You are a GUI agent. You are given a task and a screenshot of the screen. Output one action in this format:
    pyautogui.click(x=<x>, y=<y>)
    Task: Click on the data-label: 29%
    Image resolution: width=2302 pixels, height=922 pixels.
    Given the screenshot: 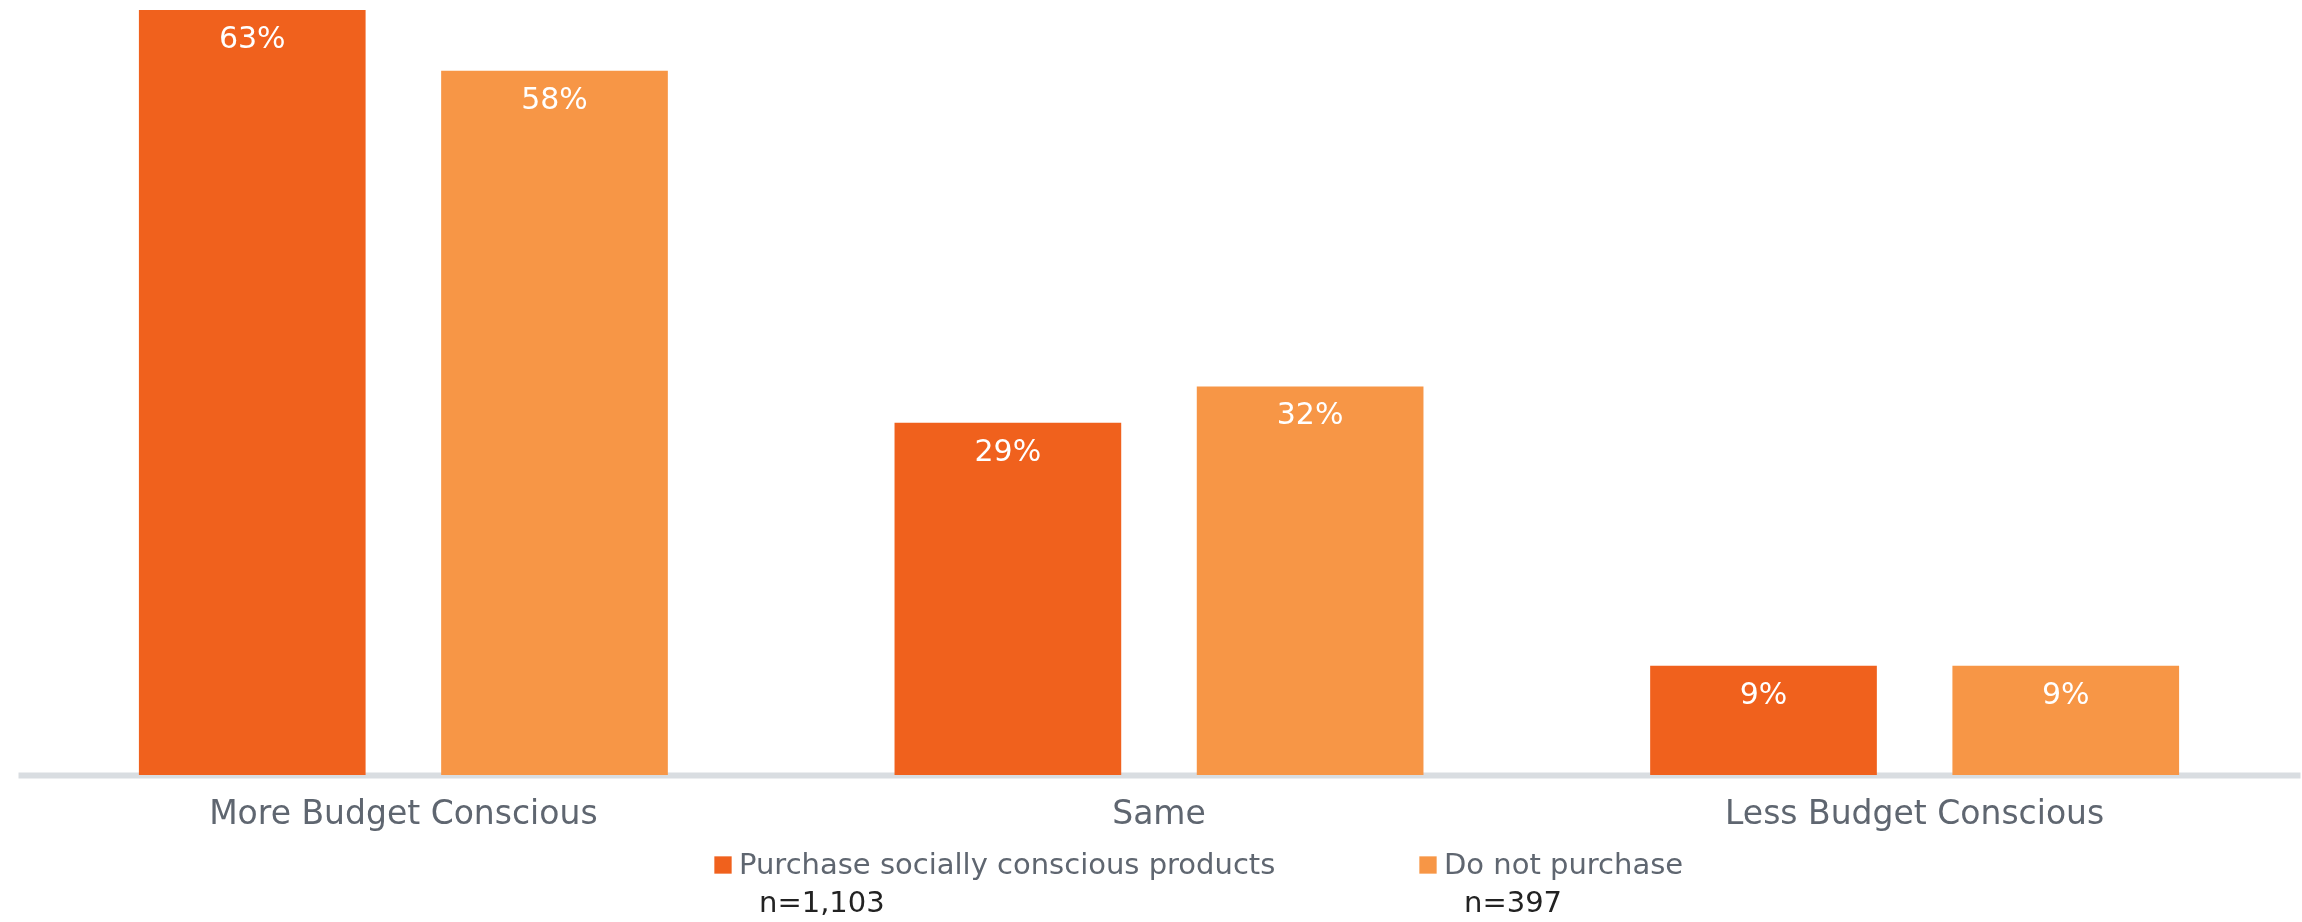 What is the action you would take?
    pyautogui.click(x=1008, y=450)
    